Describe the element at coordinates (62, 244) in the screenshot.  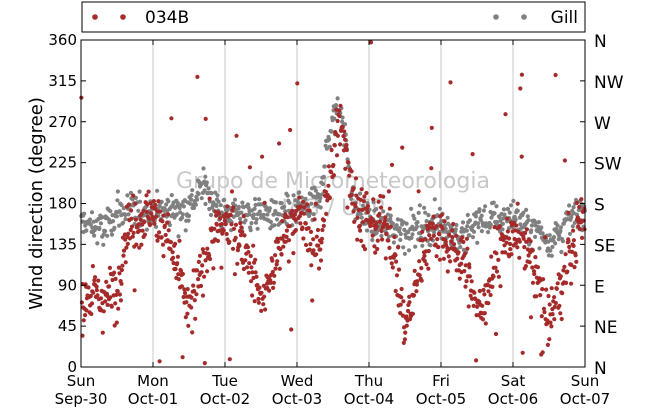
I see `y-tick-label: 135` at that location.